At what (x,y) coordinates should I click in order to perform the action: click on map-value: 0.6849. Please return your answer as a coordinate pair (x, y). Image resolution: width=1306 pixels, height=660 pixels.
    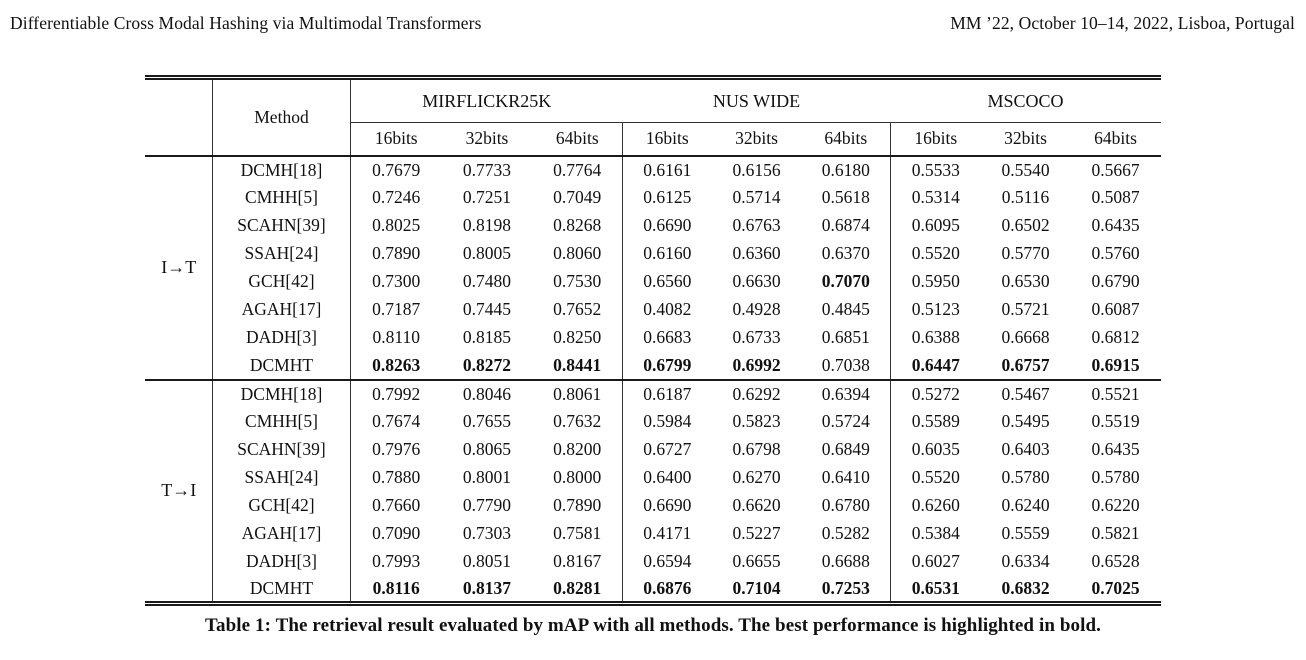
    Looking at the image, I should click on (846, 449).